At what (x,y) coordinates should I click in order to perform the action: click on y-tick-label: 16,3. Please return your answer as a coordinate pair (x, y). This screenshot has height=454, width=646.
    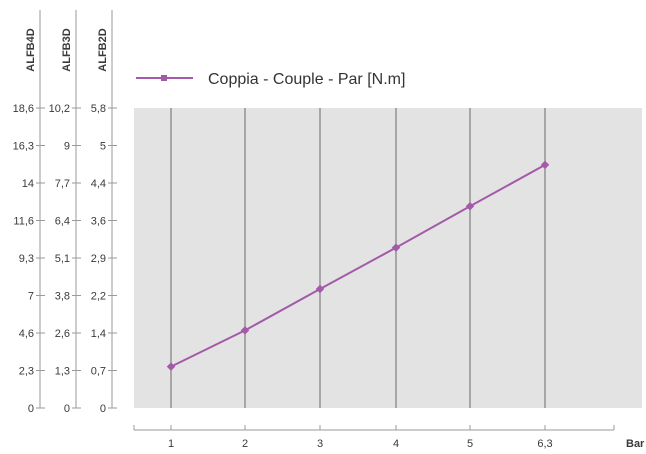
    Looking at the image, I should click on (23, 147).